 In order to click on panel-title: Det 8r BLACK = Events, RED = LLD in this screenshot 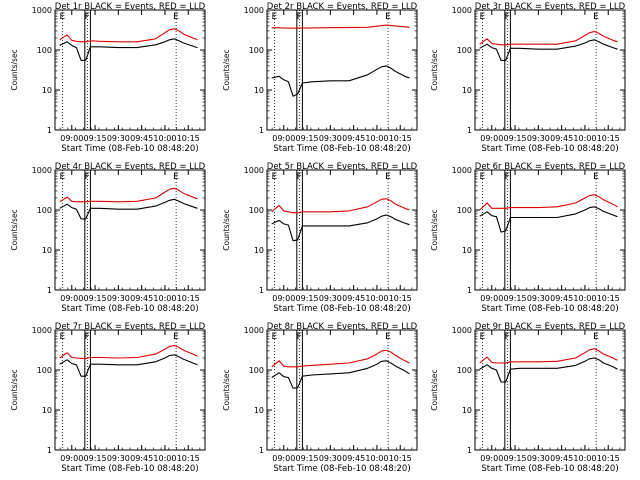, I will do `click(342, 327)`.